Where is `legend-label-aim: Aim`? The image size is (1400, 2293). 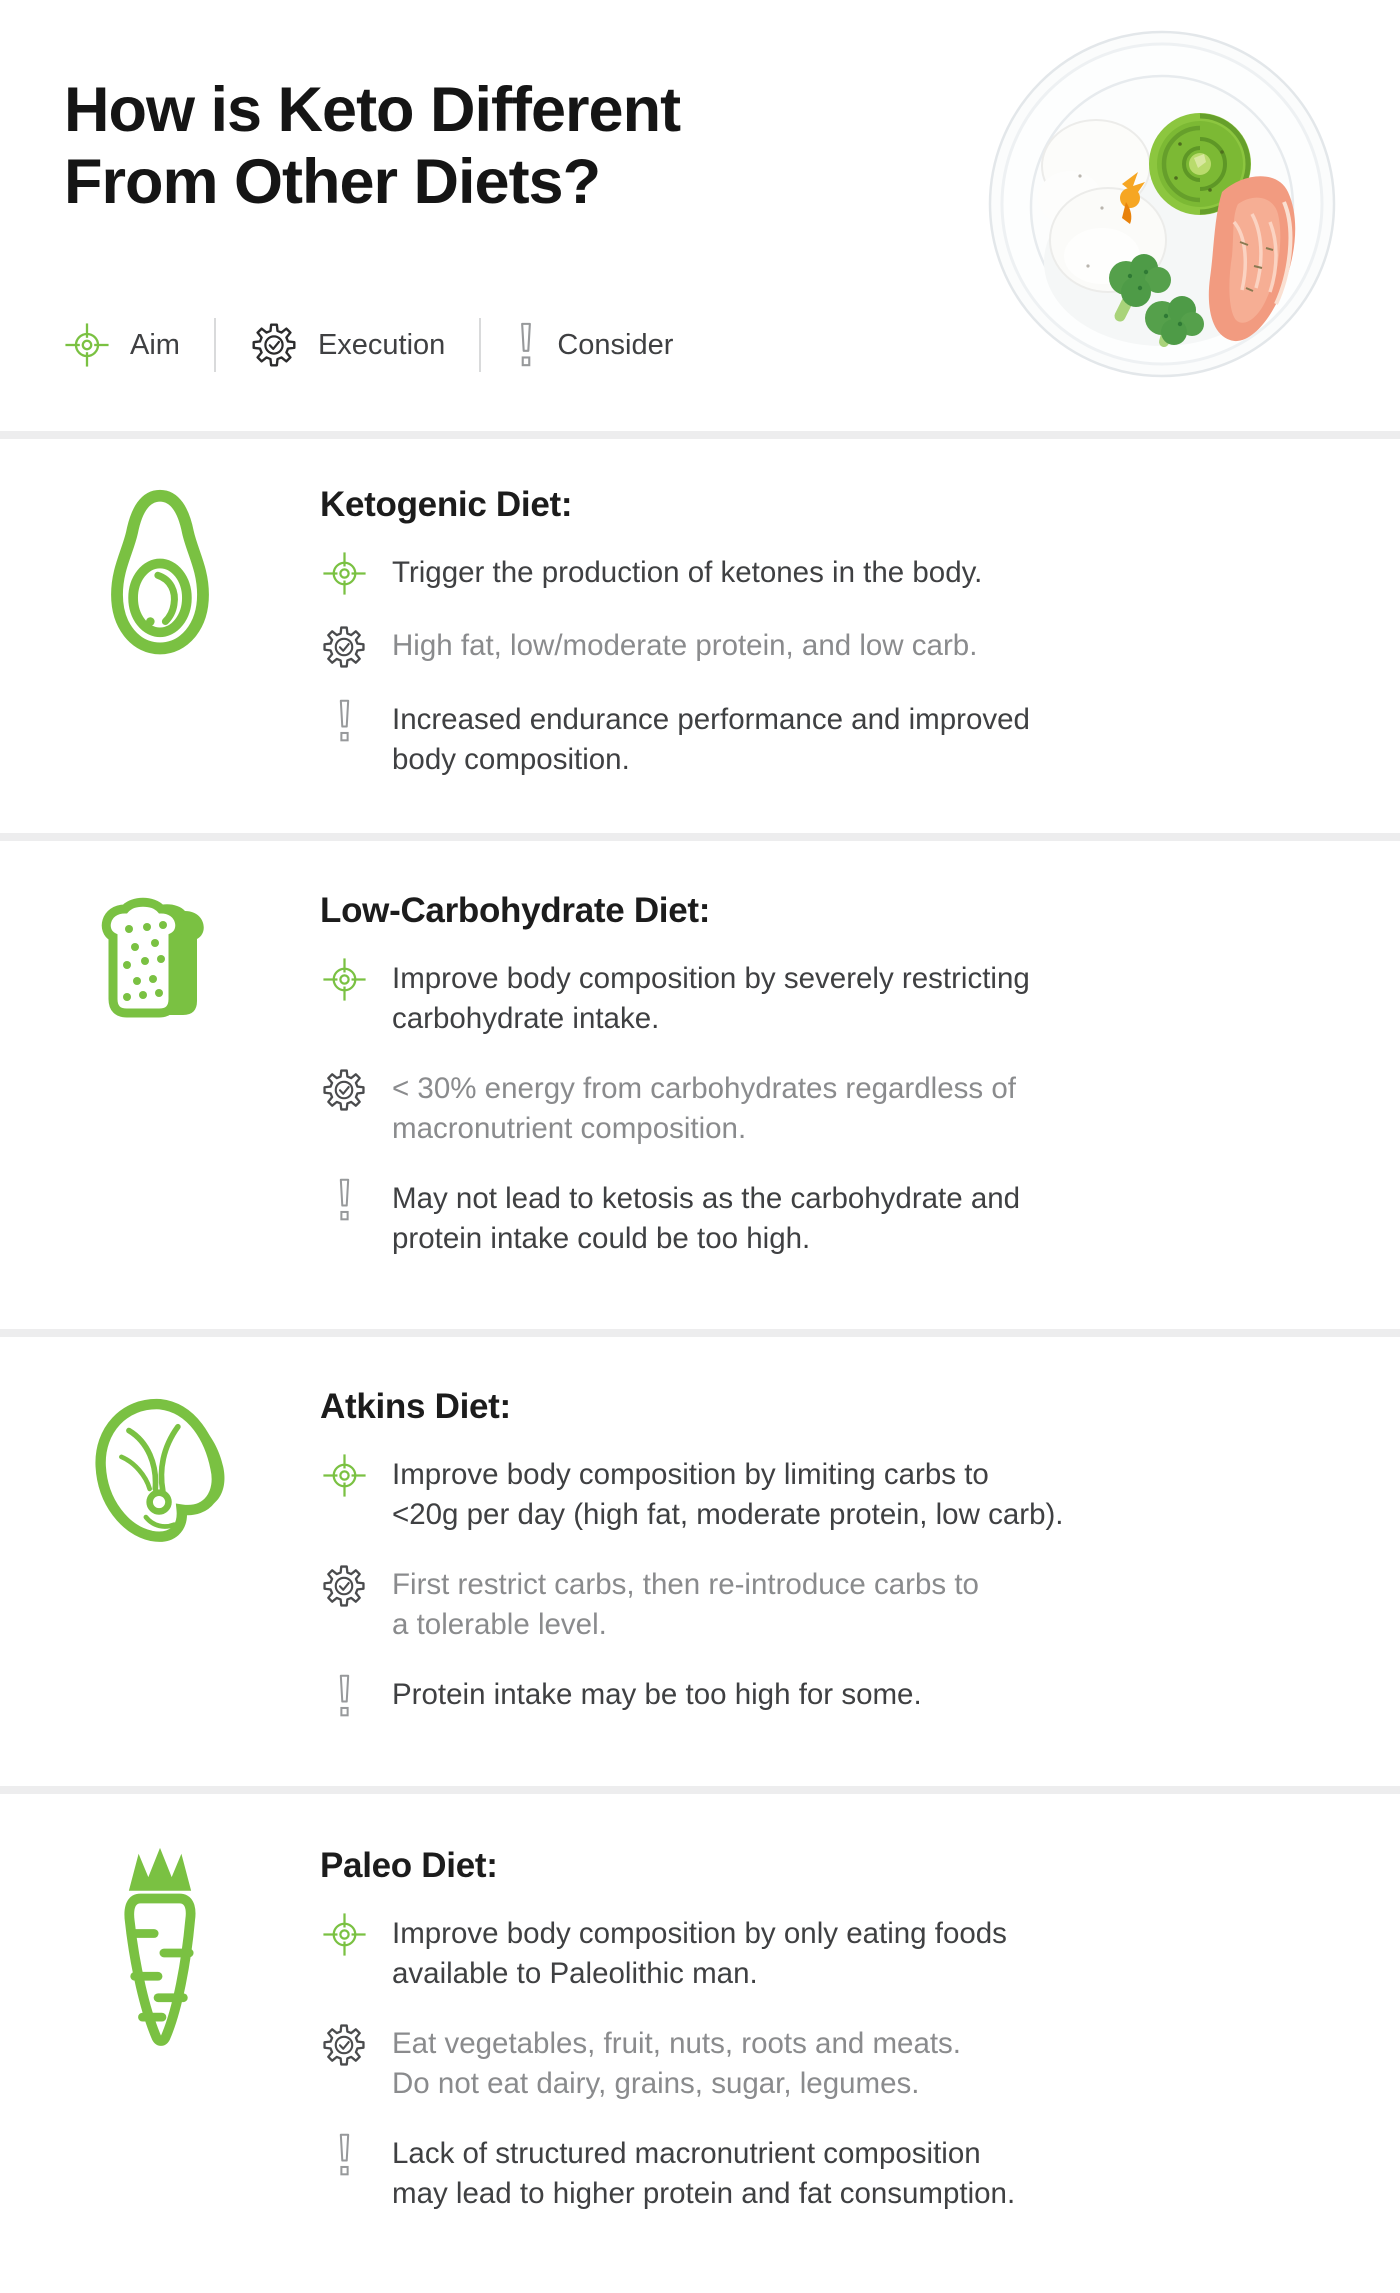 legend-label-aim: Aim is located at coordinates (155, 344).